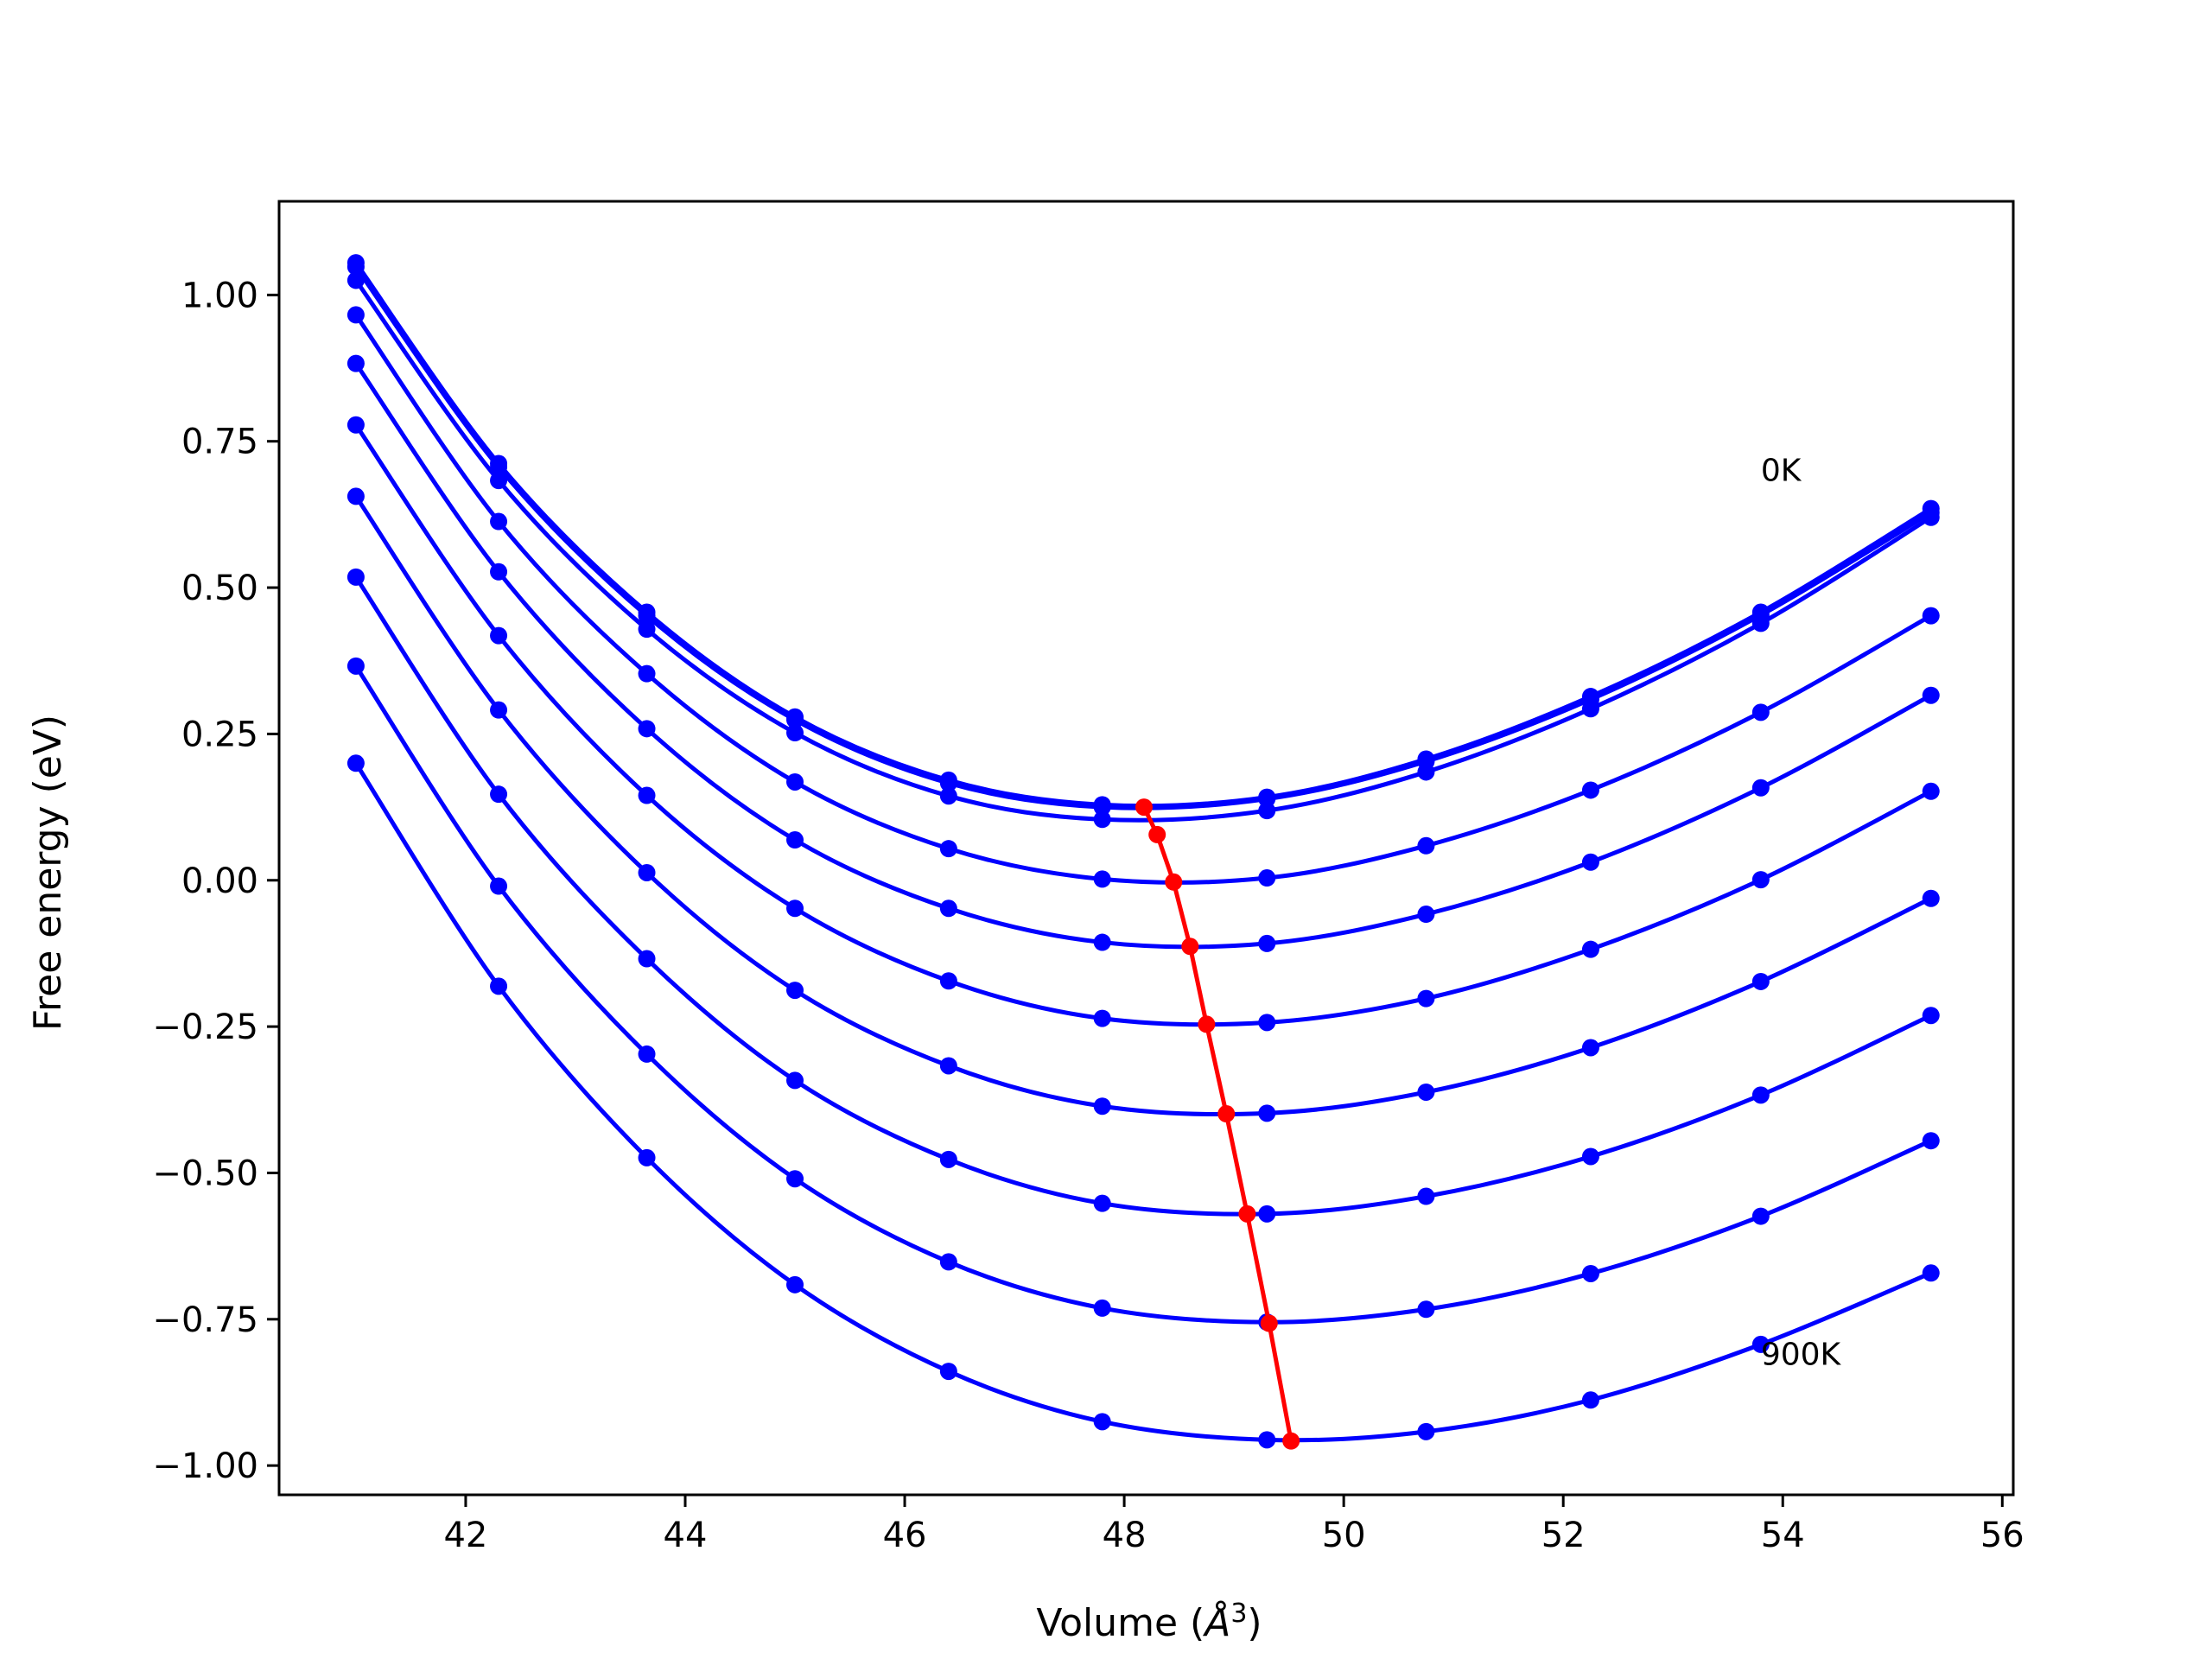 The height and width of the screenshot is (1659, 2212). What do you see at coordinates (686, 1535) in the screenshot?
I see `x-tick-label-1: 44` at bounding box center [686, 1535].